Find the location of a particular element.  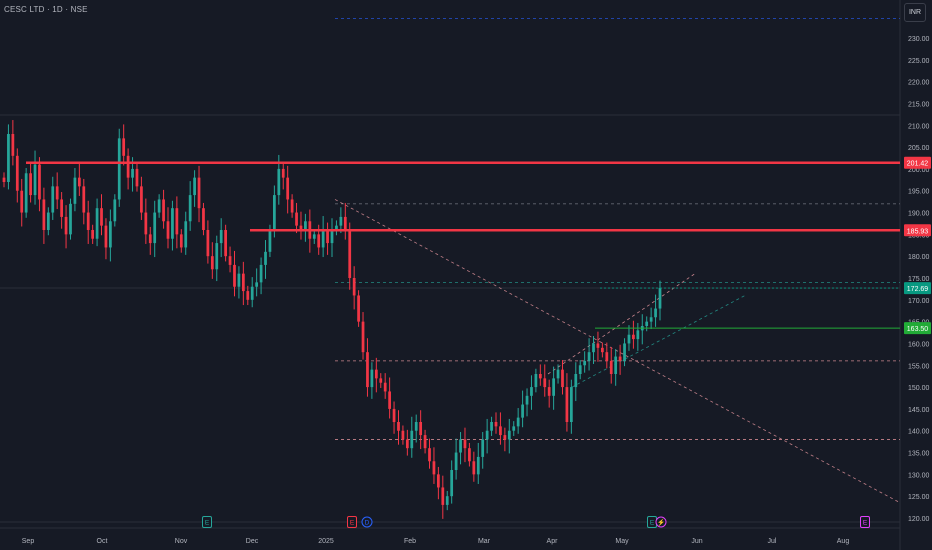

price-tick-label: 230.00 is located at coordinates (919, 39).